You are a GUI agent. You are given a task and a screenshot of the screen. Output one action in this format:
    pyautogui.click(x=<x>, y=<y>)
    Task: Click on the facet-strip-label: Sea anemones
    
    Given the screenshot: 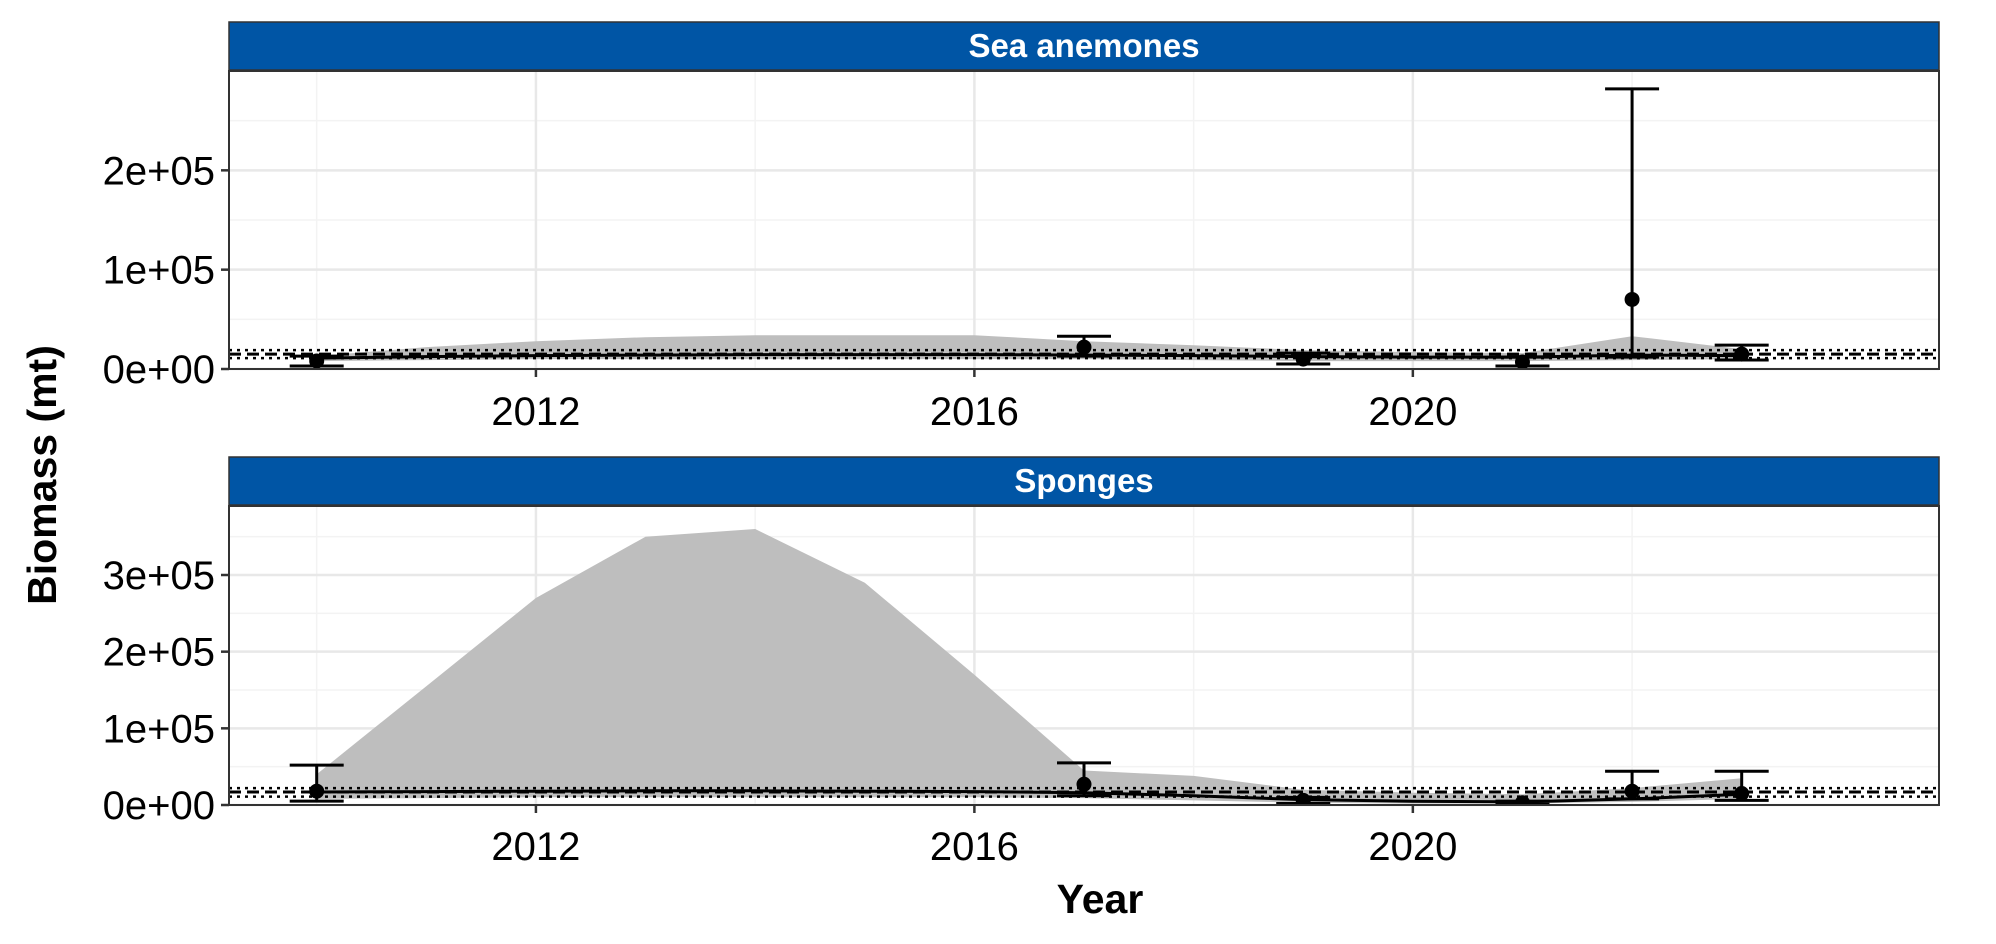 What is the action you would take?
    pyautogui.click(x=1083, y=45)
    